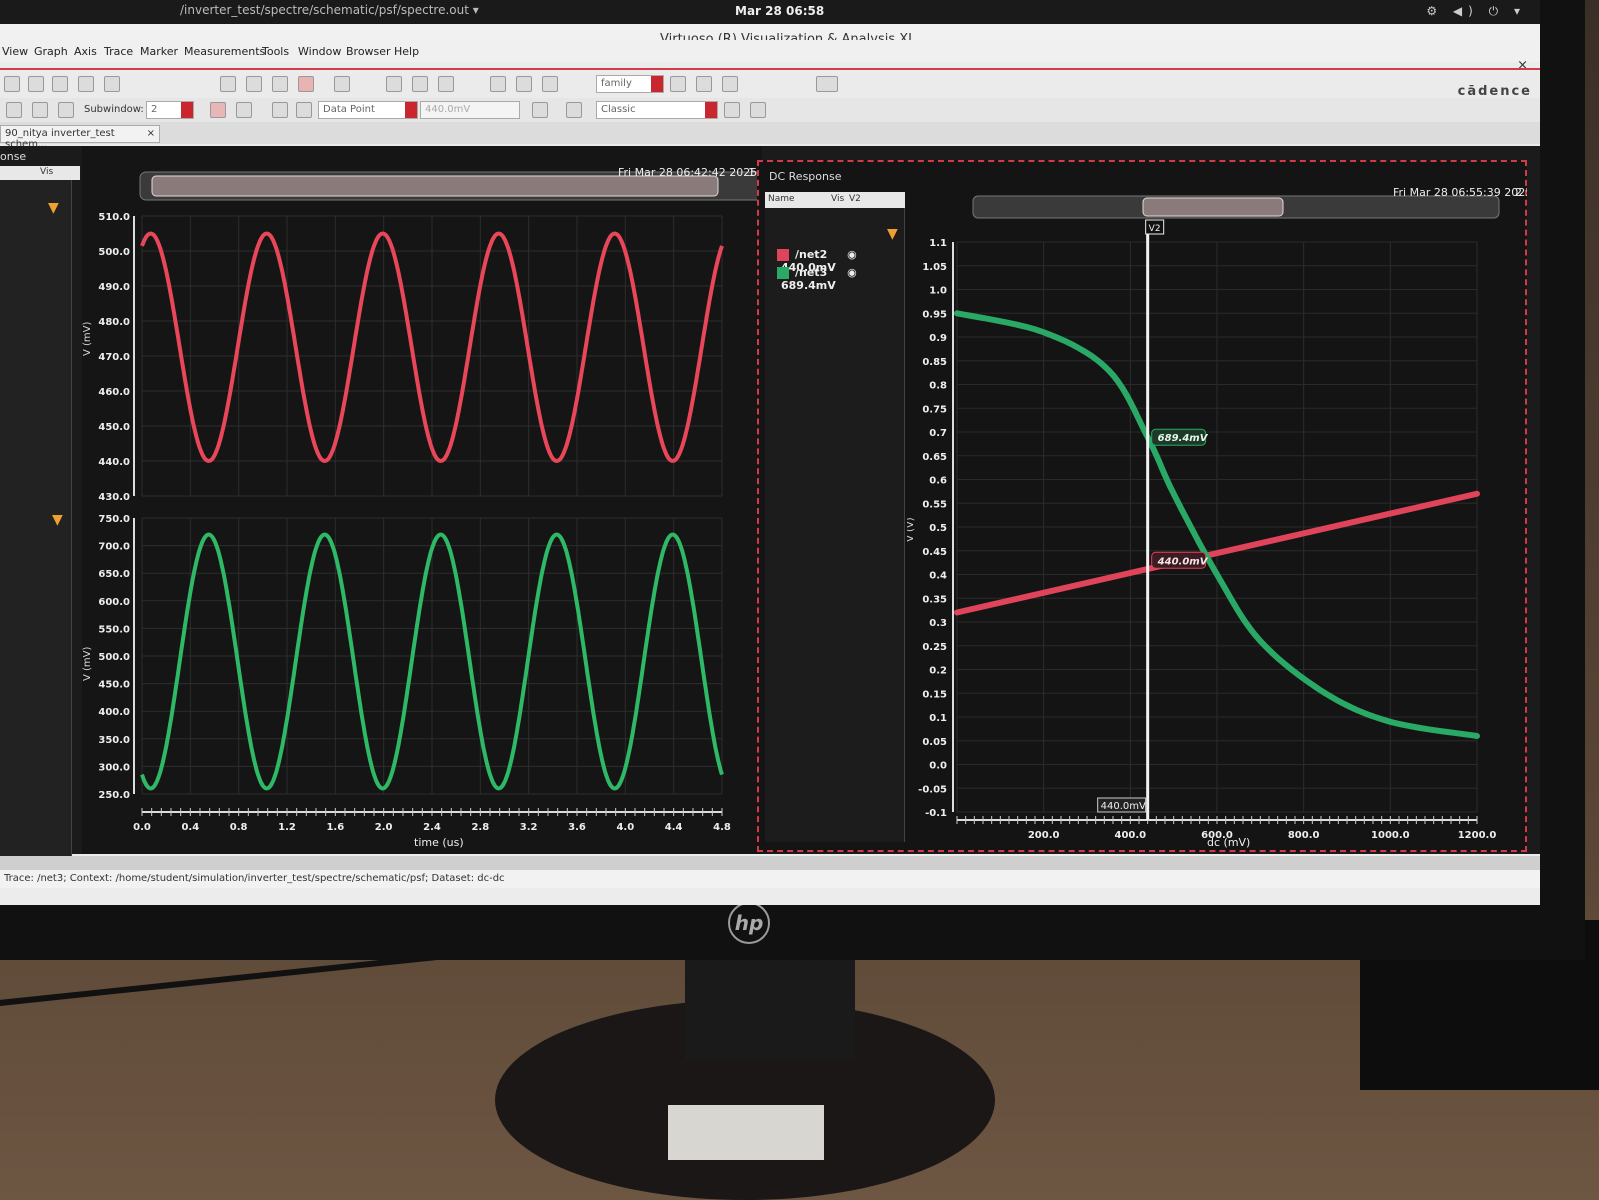 This screenshot has width=1599, height=1200. What do you see at coordinates (114, 547) in the screenshot?
I see `y-tick-label: 700.0` at bounding box center [114, 547].